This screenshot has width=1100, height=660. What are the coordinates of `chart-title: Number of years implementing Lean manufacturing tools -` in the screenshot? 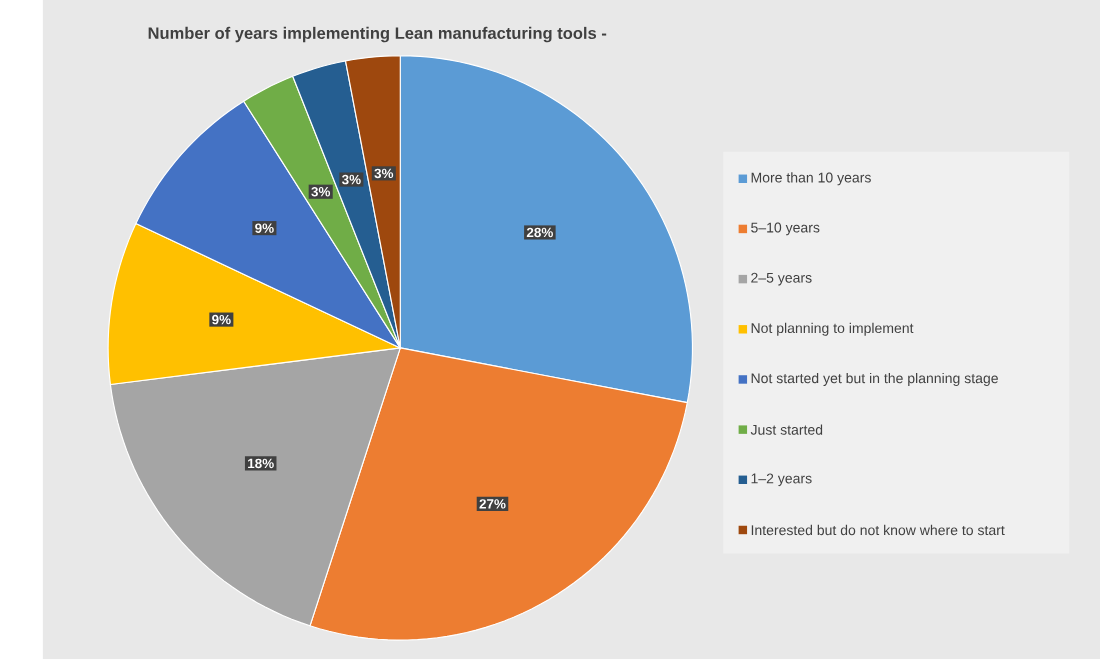 It's located at (377, 35).